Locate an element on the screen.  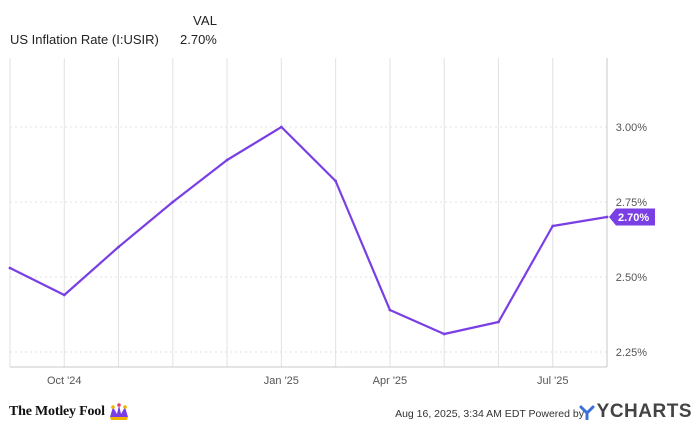
series-name-label: US Inflation Rate (I:USIR) is located at coordinates (84, 39).